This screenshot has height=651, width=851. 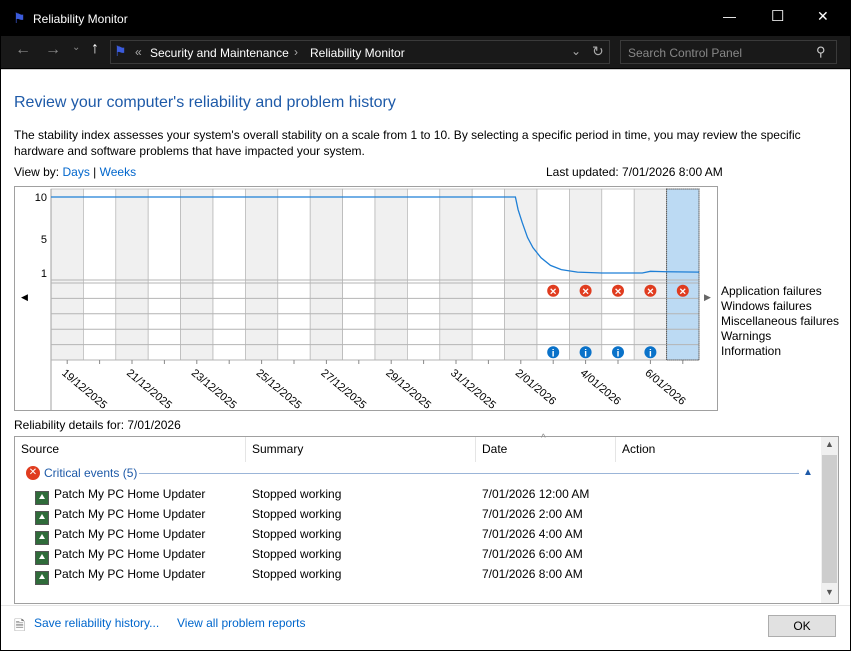 I want to click on column-source: Source, so click(x=130, y=449).